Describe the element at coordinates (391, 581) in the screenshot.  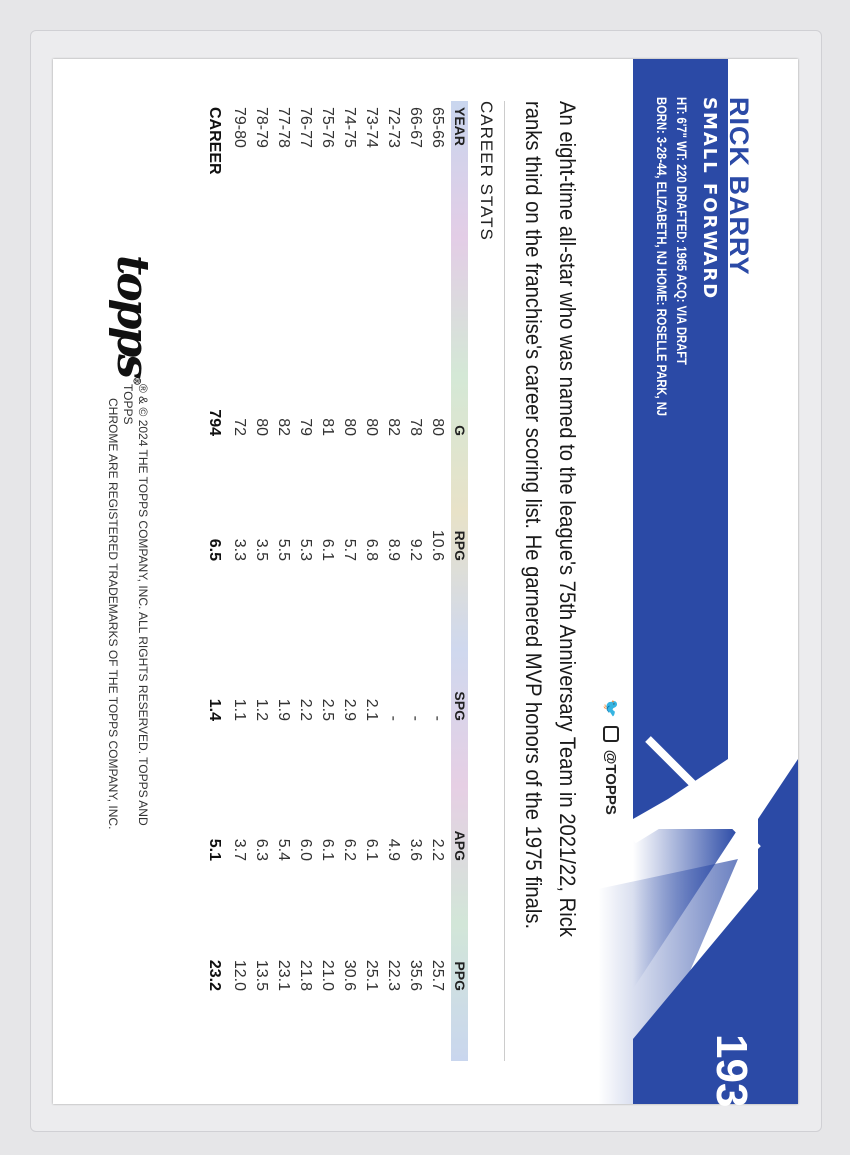
I see `stats-row: 72-73 82 8.9 - 4.9 22.3` at that location.